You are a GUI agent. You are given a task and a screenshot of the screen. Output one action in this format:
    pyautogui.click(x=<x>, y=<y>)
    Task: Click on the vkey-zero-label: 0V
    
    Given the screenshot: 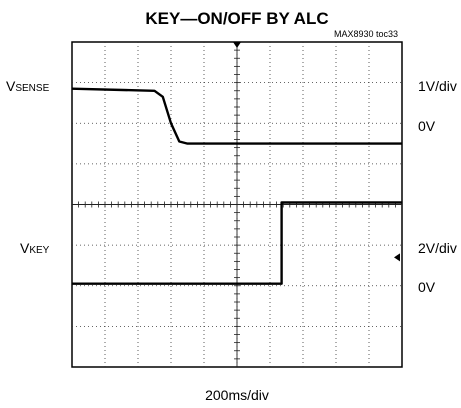 What is the action you would take?
    pyautogui.click(x=427, y=287)
    